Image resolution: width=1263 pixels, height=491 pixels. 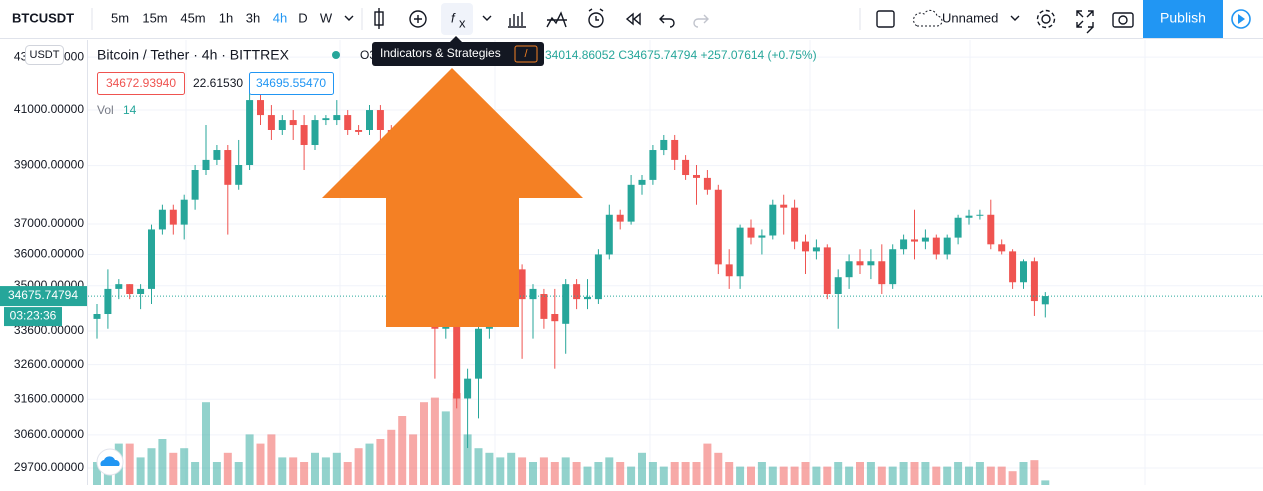 What do you see at coordinates (226, 17) in the screenshot?
I see `interval: 1h` at bounding box center [226, 17].